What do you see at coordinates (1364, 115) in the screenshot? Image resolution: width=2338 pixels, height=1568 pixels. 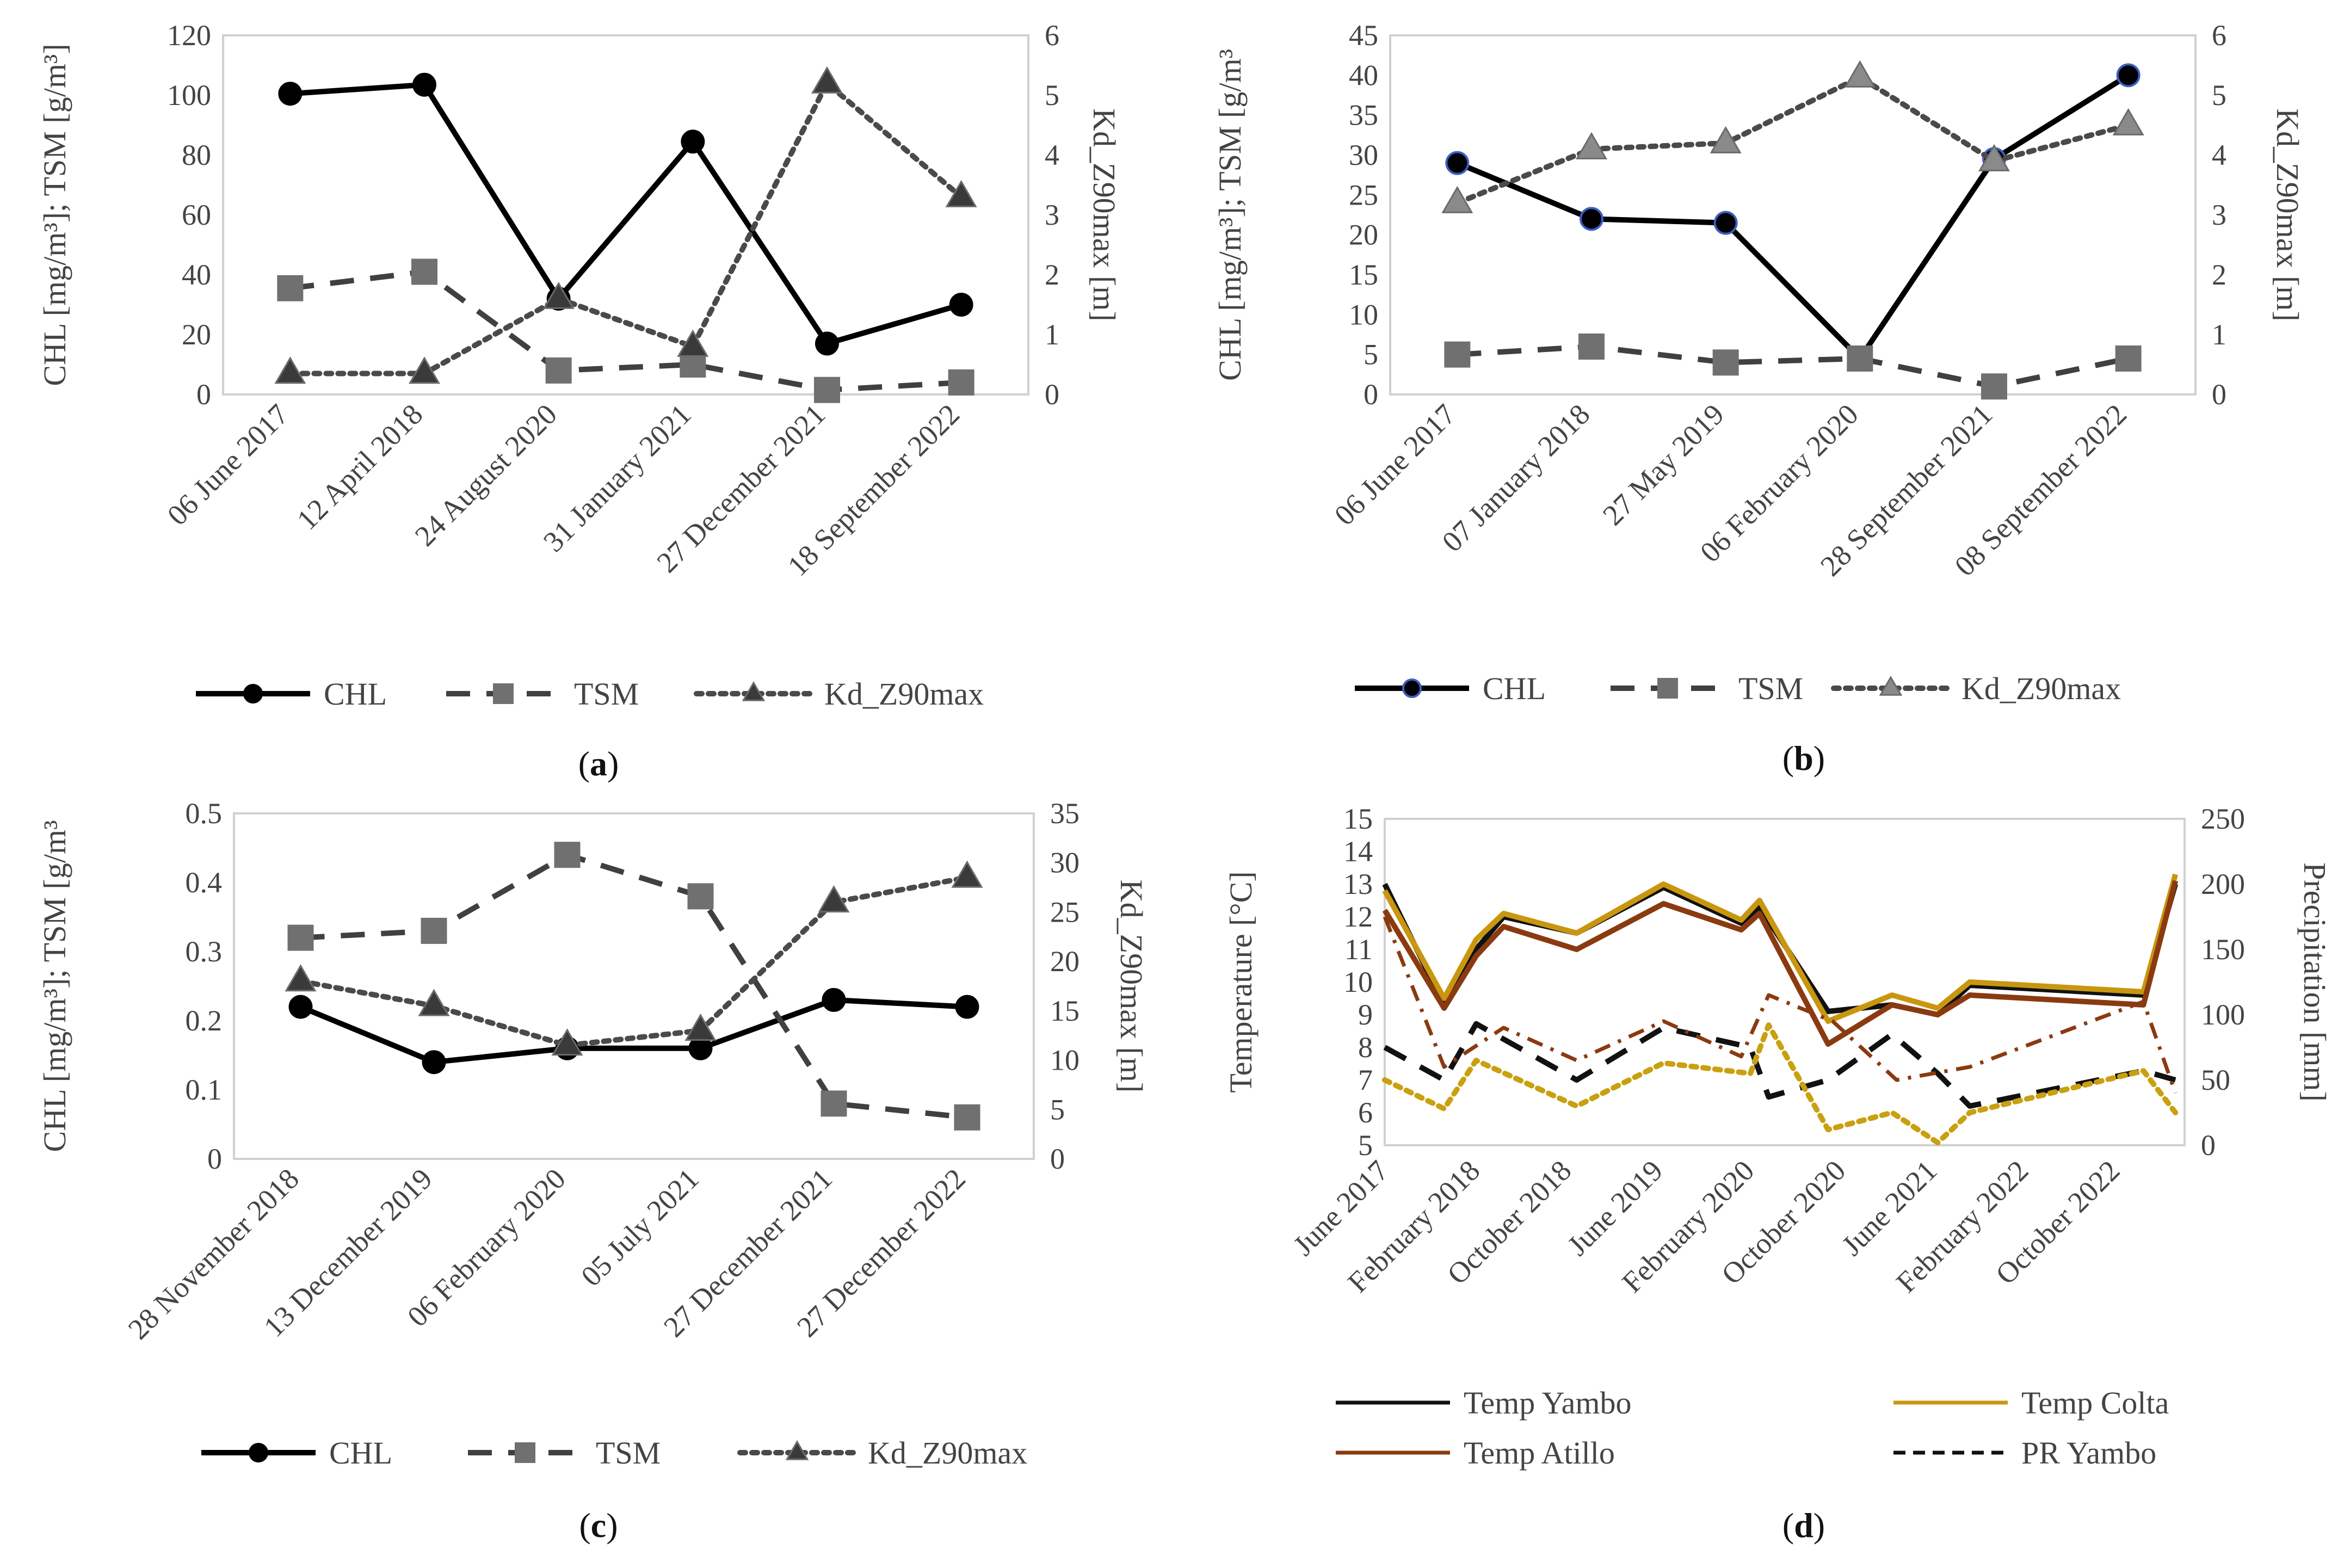 I see `y-tick-label: 35` at bounding box center [1364, 115].